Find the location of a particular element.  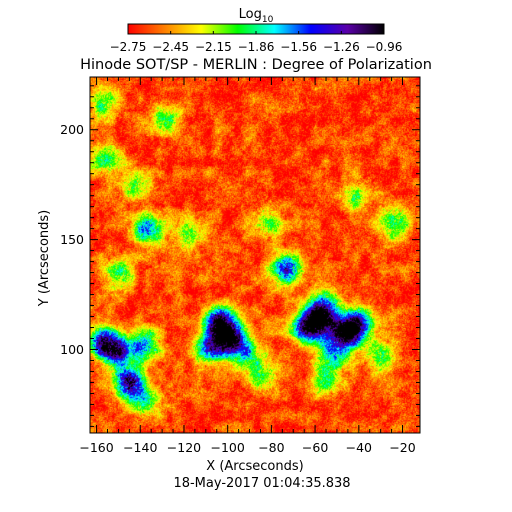

colorbar-title-main: Log is located at coordinates (250, 14).